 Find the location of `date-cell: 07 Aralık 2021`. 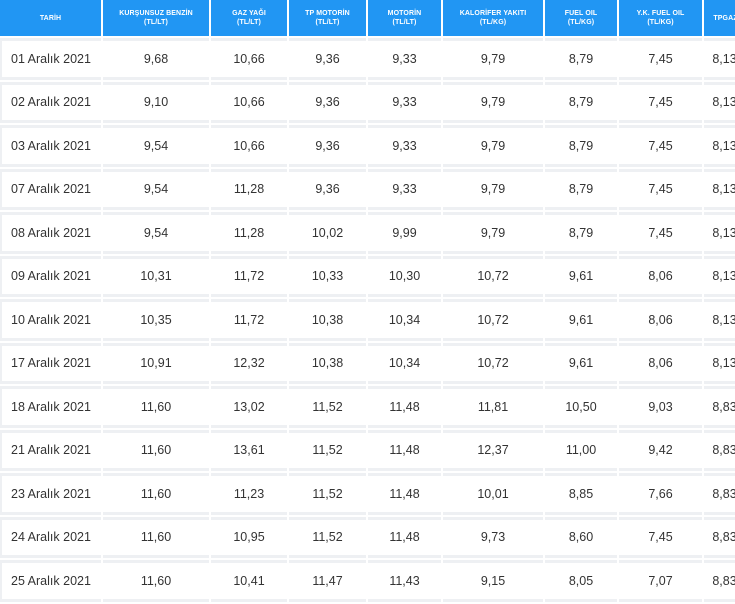

date-cell: 07 Aralık 2021 is located at coordinates (50, 189).